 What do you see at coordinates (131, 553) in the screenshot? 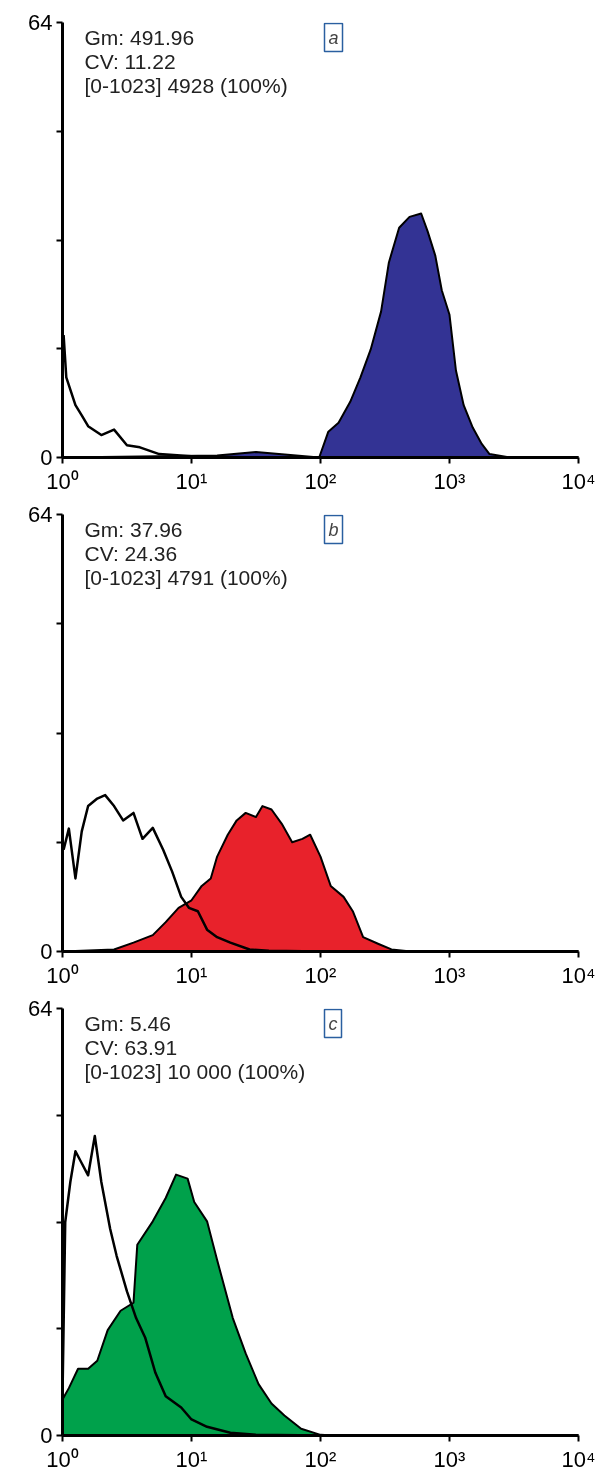
I see `annotation: CV: 24.36` at bounding box center [131, 553].